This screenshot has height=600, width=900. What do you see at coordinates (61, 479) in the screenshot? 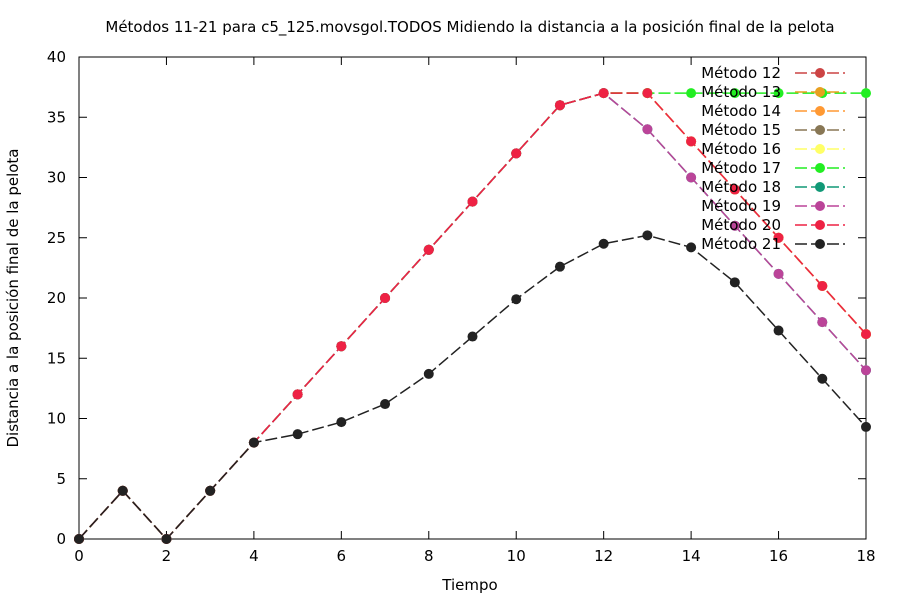
I see `y-tick-label: 5` at bounding box center [61, 479].